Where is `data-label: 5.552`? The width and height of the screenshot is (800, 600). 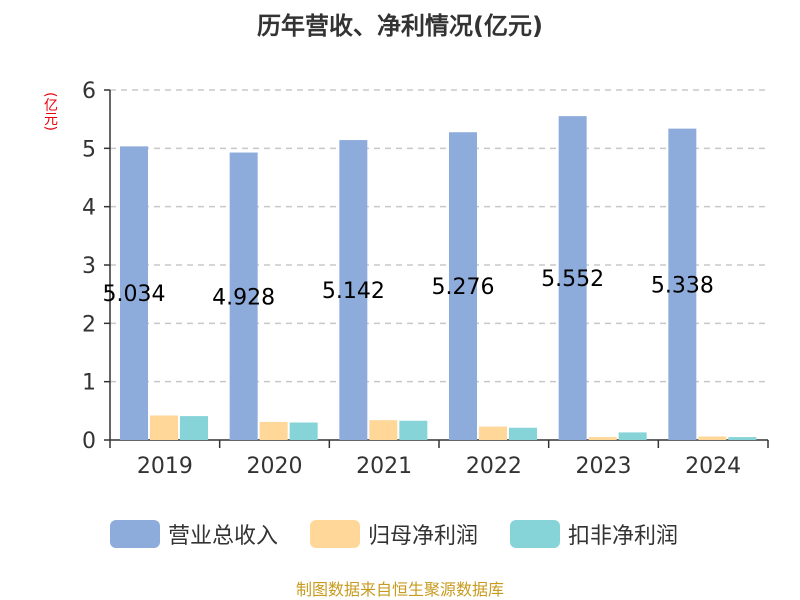
data-label: 5.552 is located at coordinates (572, 279).